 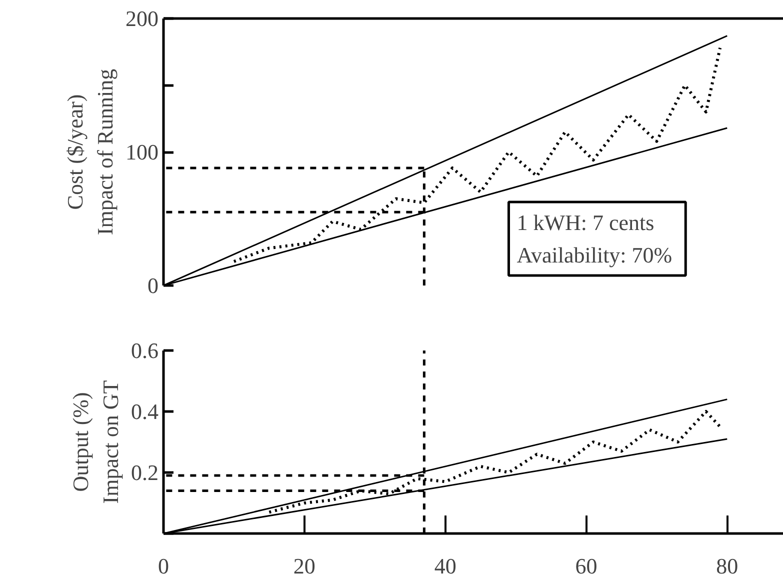 I want to click on y-axis-title: Output (%) Impact on GT, so click(x=95, y=442).